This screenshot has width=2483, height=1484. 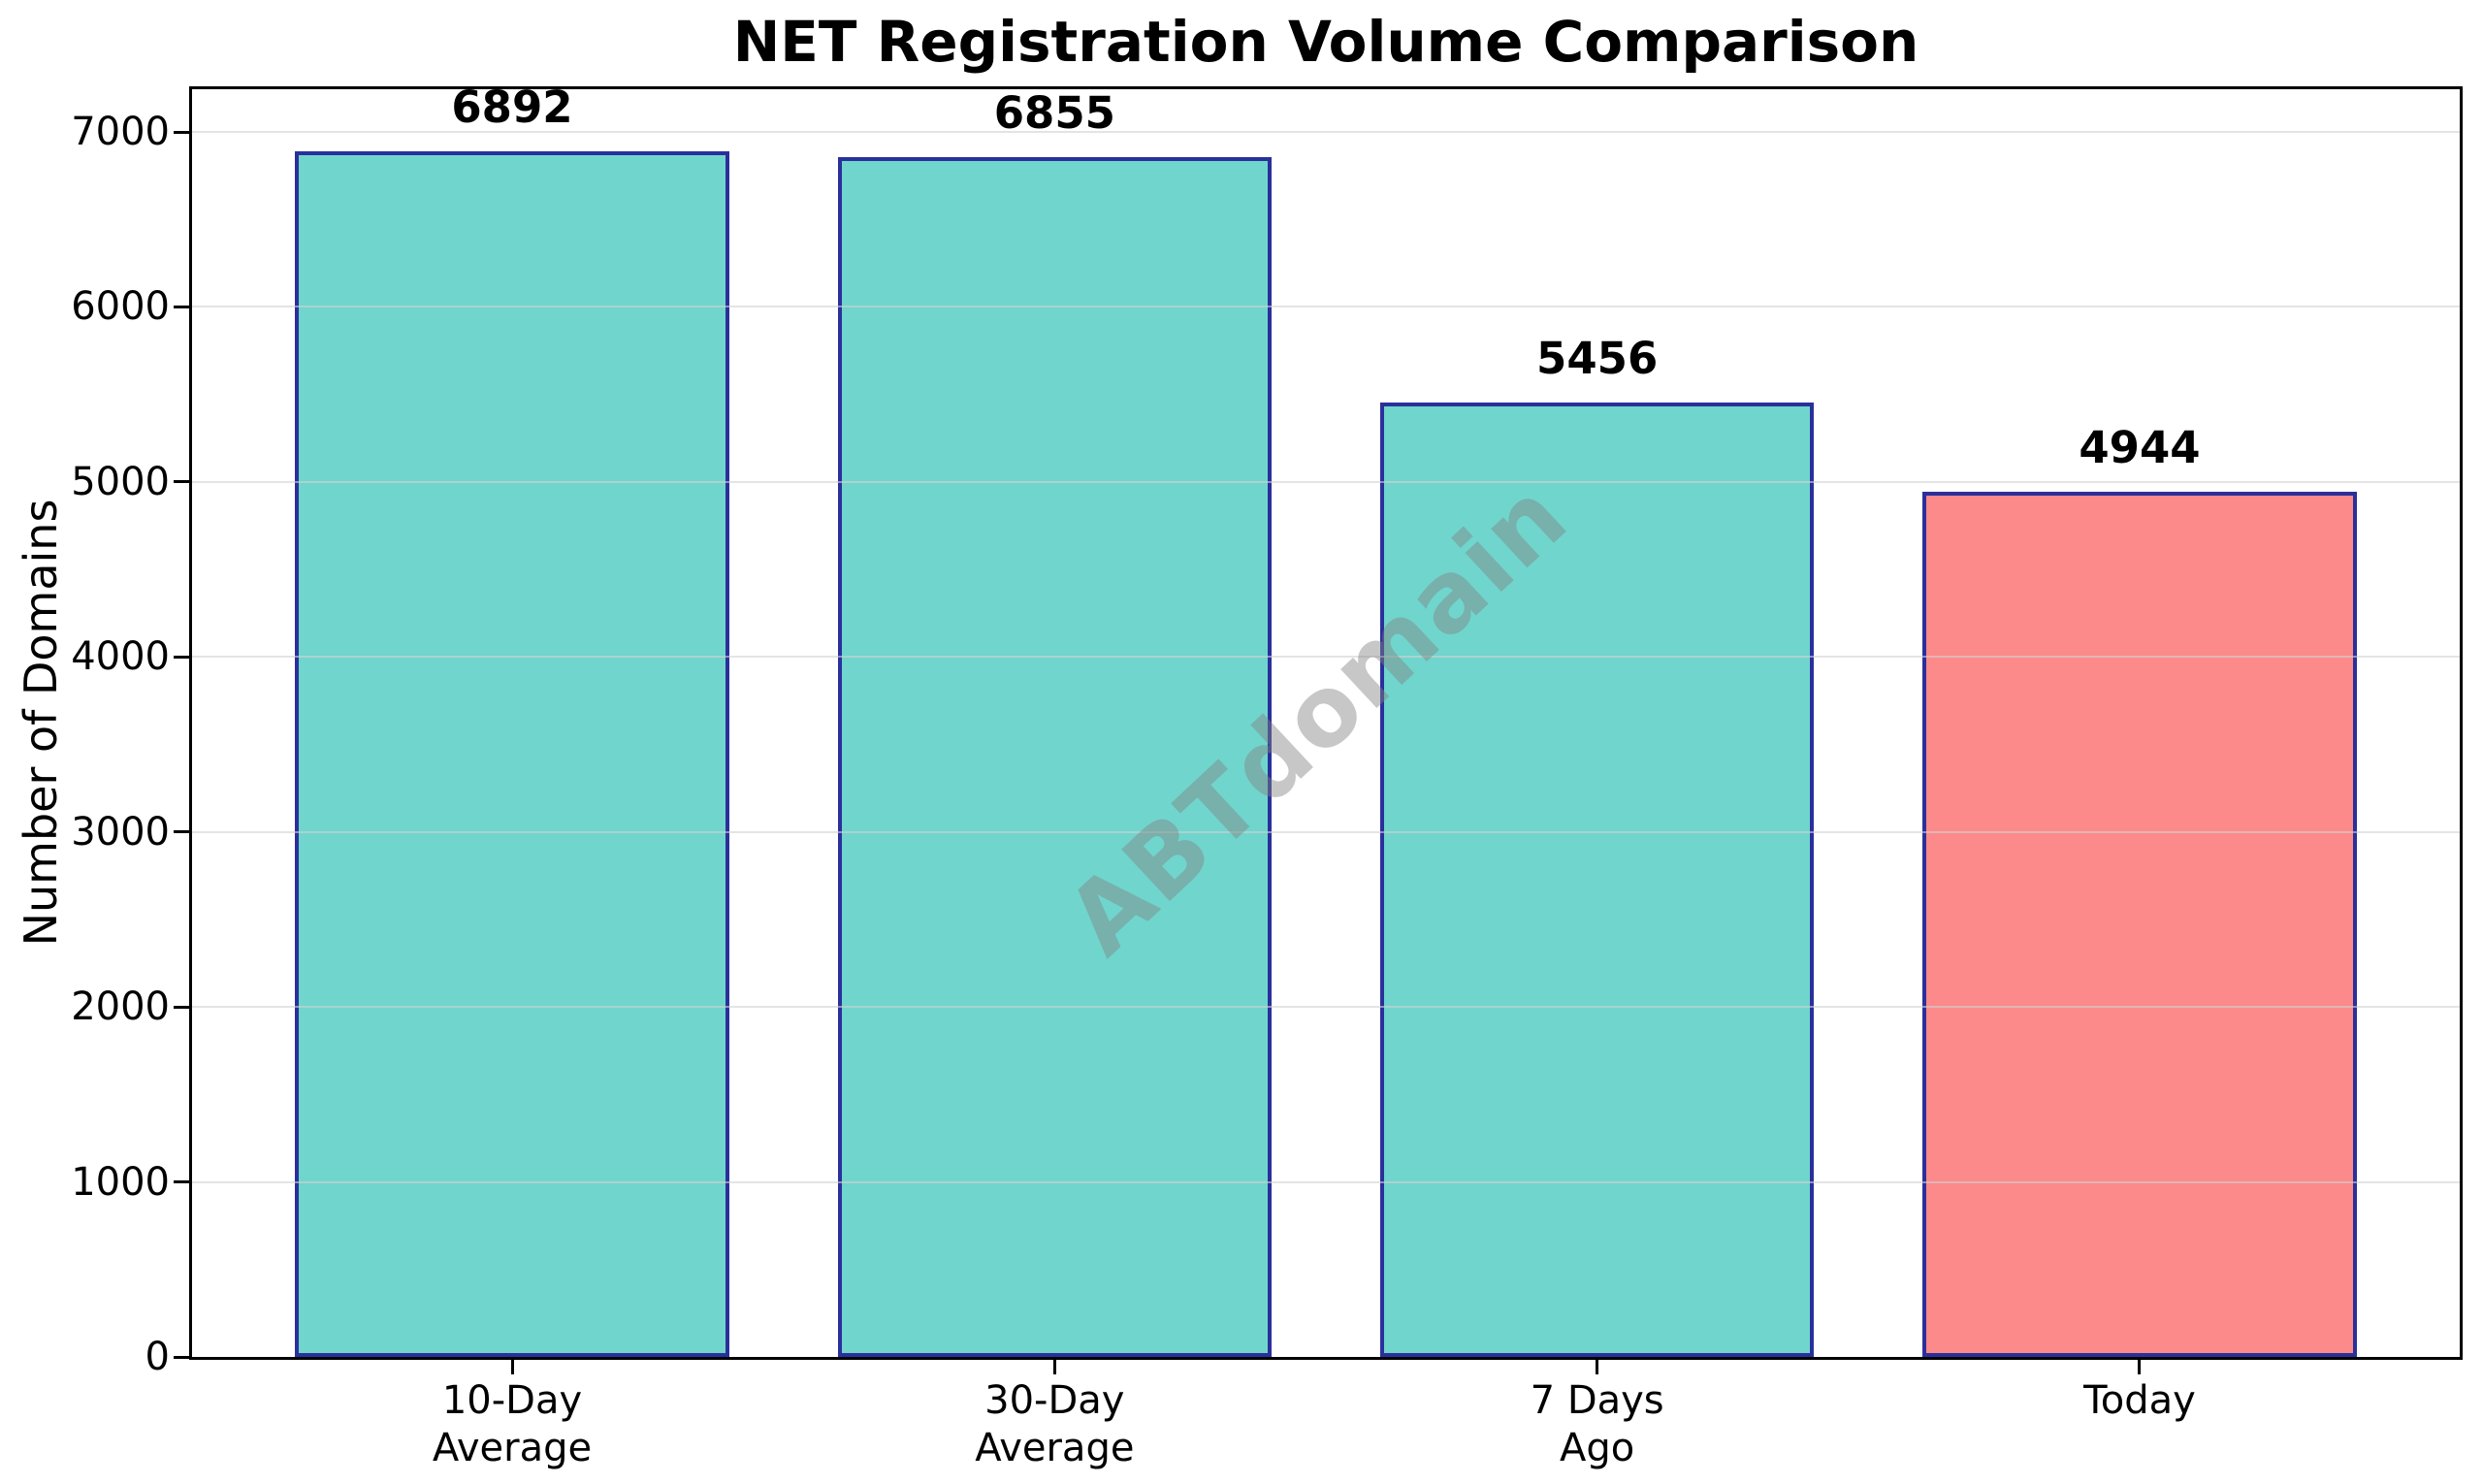 What do you see at coordinates (2140, 447) in the screenshot?
I see `bar-value-label: 4944` at bounding box center [2140, 447].